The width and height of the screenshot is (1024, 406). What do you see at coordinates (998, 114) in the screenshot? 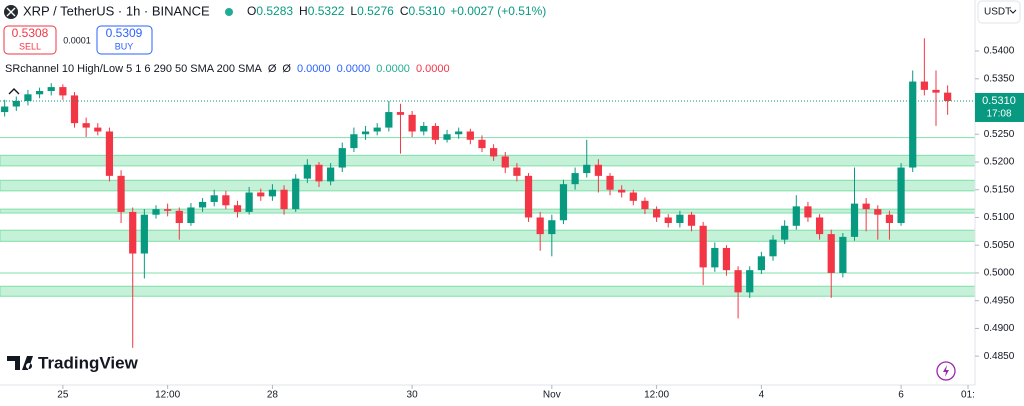
I see `countdown: 17:08` at bounding box center [998, 114].